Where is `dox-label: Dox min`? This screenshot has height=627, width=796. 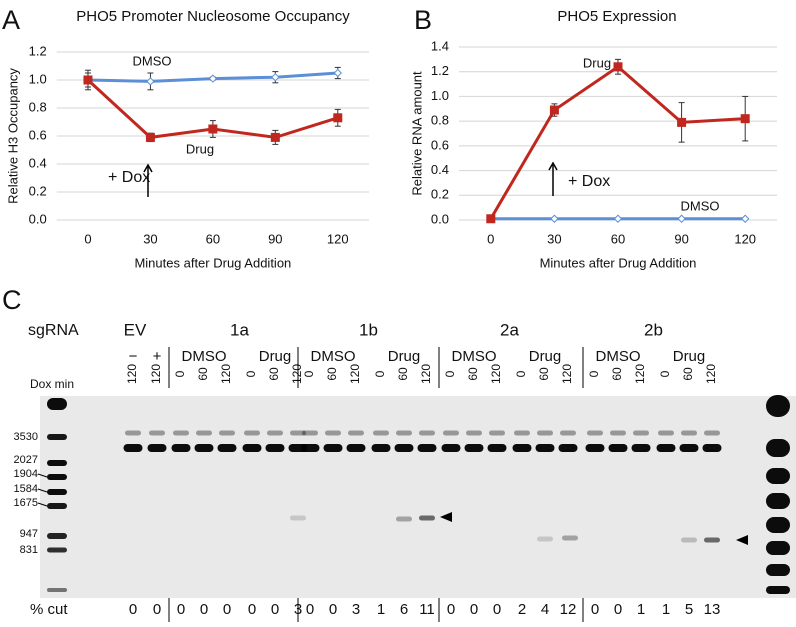 dox-label: Dox min is located at coordinates (52, 384).